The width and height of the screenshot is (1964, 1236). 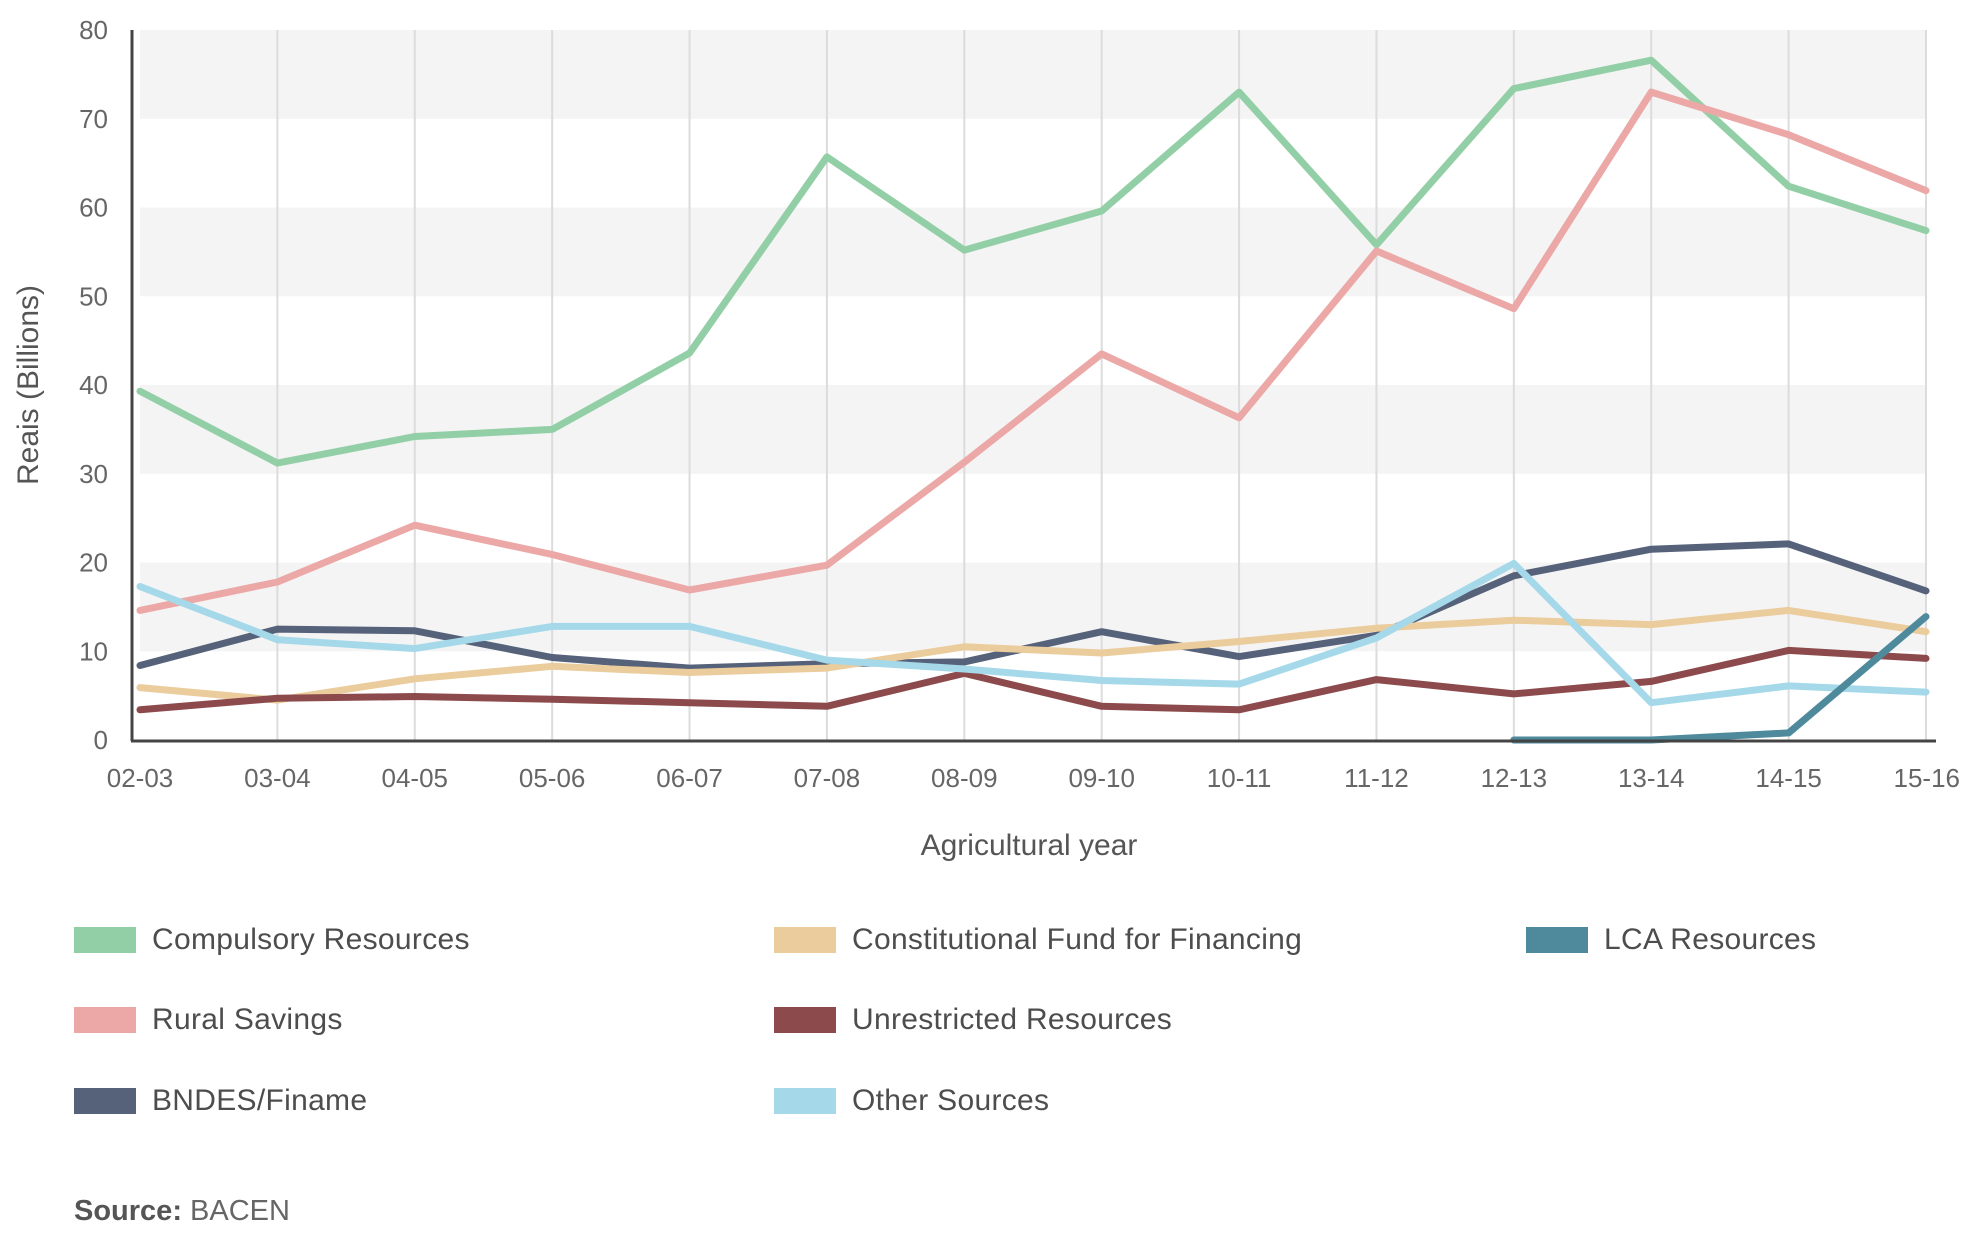 What do you see at coordinates (311, 939) in the screenshot?
I see `legend-label: Compulsory Resources` at bounding box center [311, 939].